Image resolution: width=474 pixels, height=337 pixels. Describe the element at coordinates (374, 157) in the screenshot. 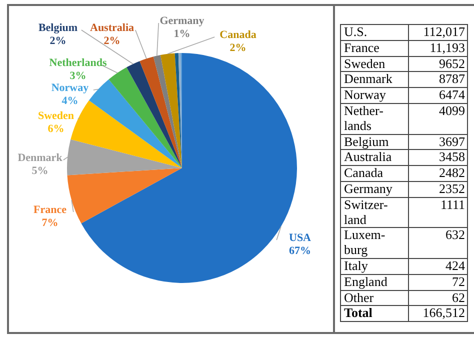

I see `category-label: Australia` at that location.